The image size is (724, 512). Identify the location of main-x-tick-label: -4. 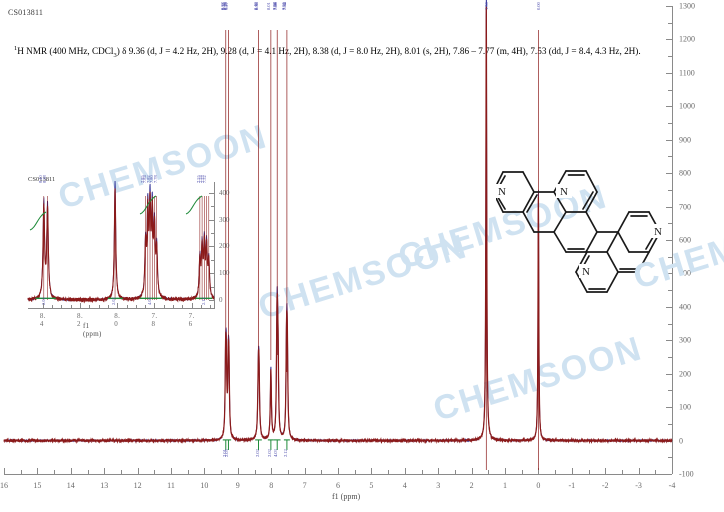
(672, 485).